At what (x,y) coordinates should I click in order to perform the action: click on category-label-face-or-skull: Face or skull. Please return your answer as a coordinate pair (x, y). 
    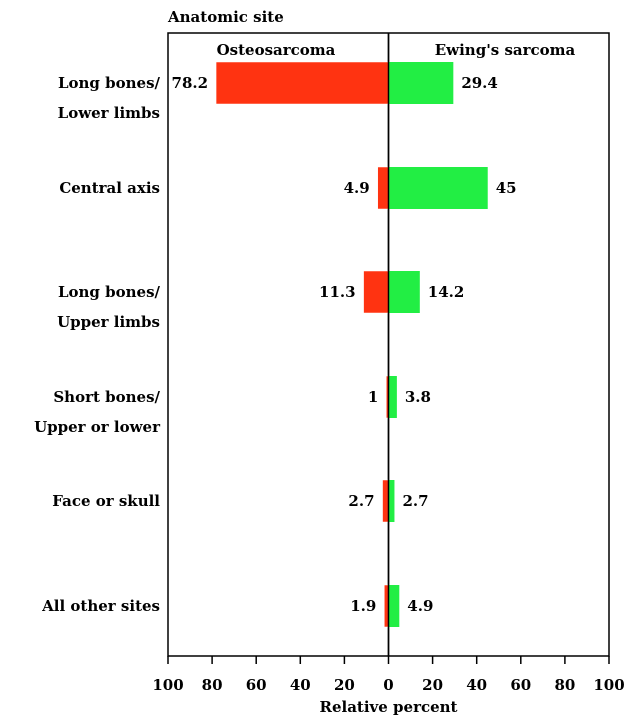
    Looking at the image, I should click on (106, 501).